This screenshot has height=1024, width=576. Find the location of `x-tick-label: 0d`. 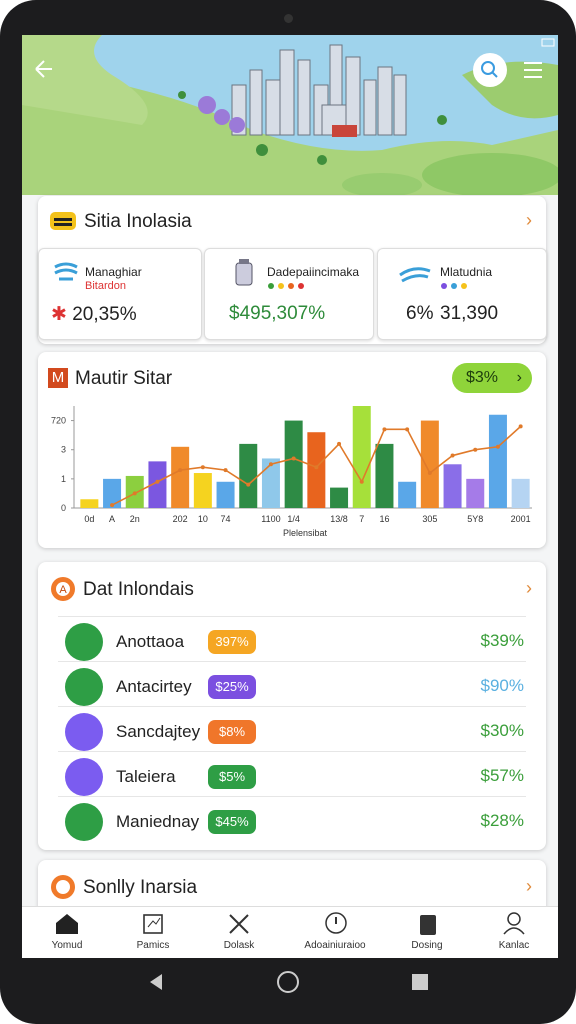

x-tick-label: 0d is located at coordinates (89, 519).